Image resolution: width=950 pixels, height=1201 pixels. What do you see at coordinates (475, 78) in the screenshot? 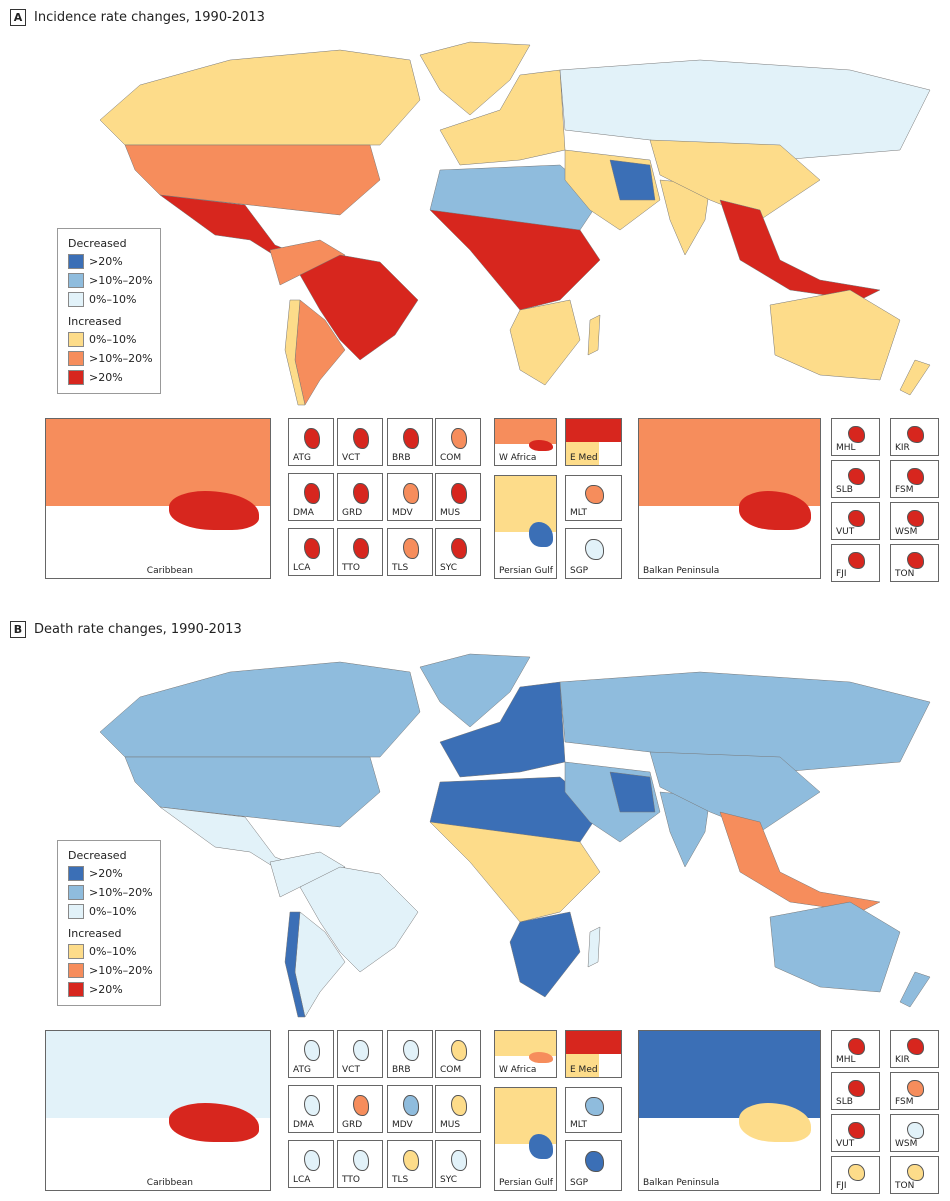
I see `region-greenland` at bounding box center [475, 78].